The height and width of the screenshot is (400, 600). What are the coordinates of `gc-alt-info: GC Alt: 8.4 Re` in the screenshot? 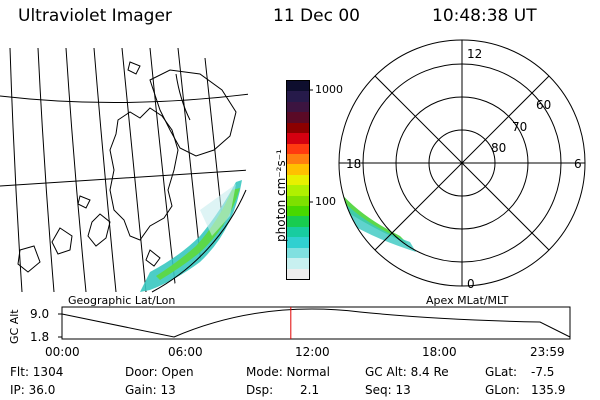 It's located at (407, 372).